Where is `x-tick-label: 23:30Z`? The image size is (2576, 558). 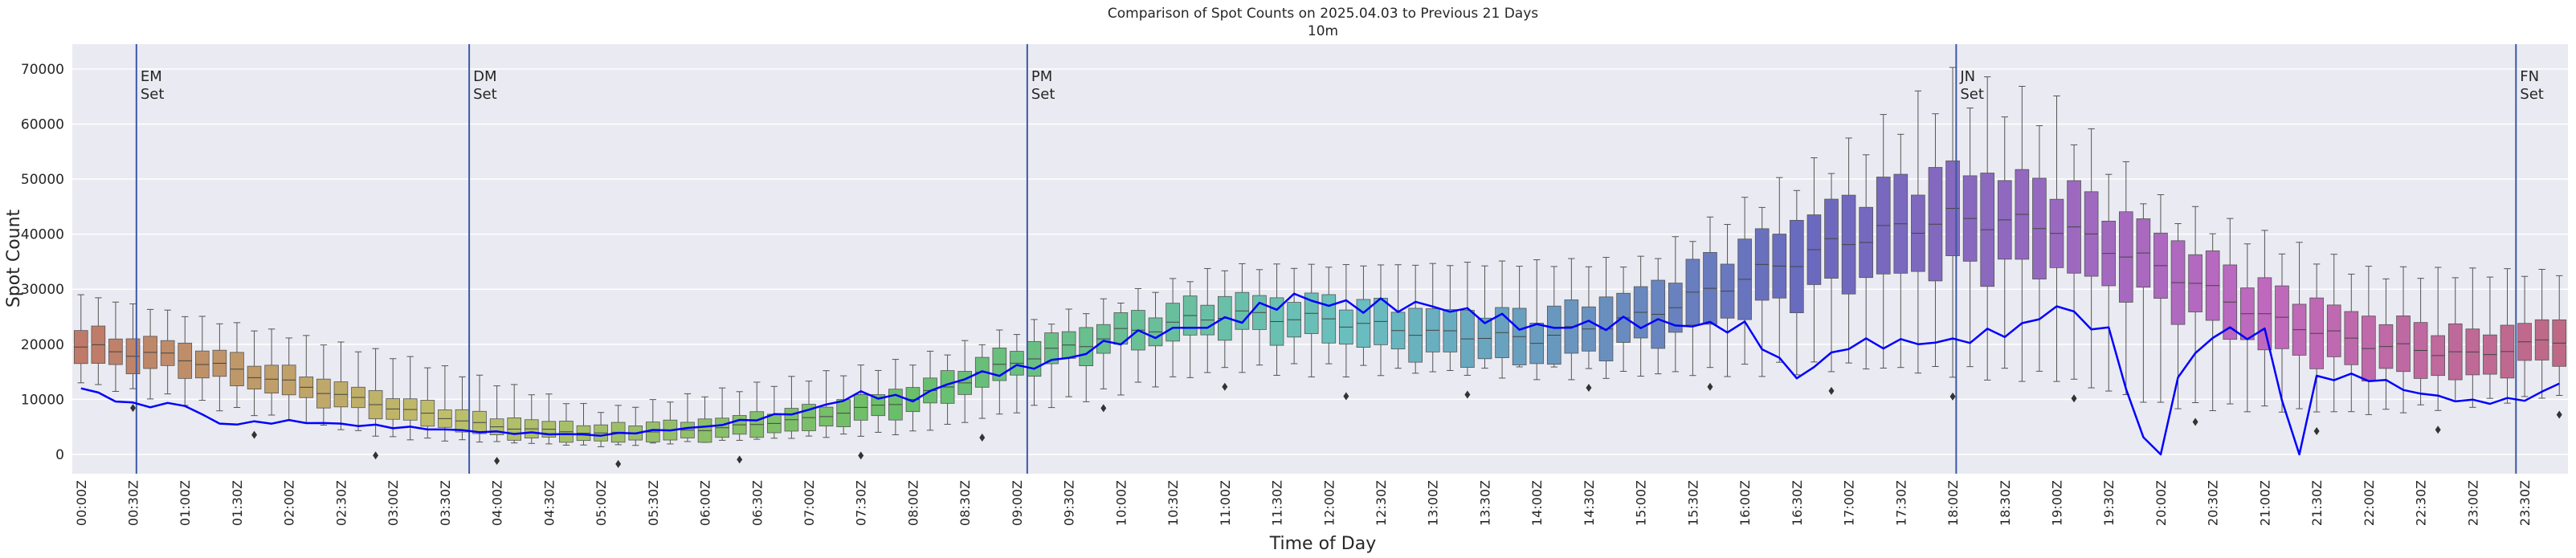
x-tick-label: 23:30Z is located at coordinates (2525, 503).